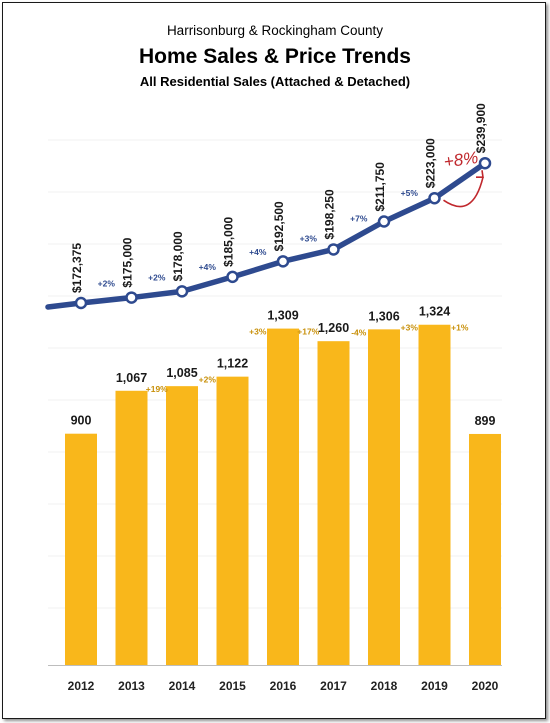  Describe the element at coordinates (128, 262) in the screenshot. I see `price-value-label: $175,000` at that location.